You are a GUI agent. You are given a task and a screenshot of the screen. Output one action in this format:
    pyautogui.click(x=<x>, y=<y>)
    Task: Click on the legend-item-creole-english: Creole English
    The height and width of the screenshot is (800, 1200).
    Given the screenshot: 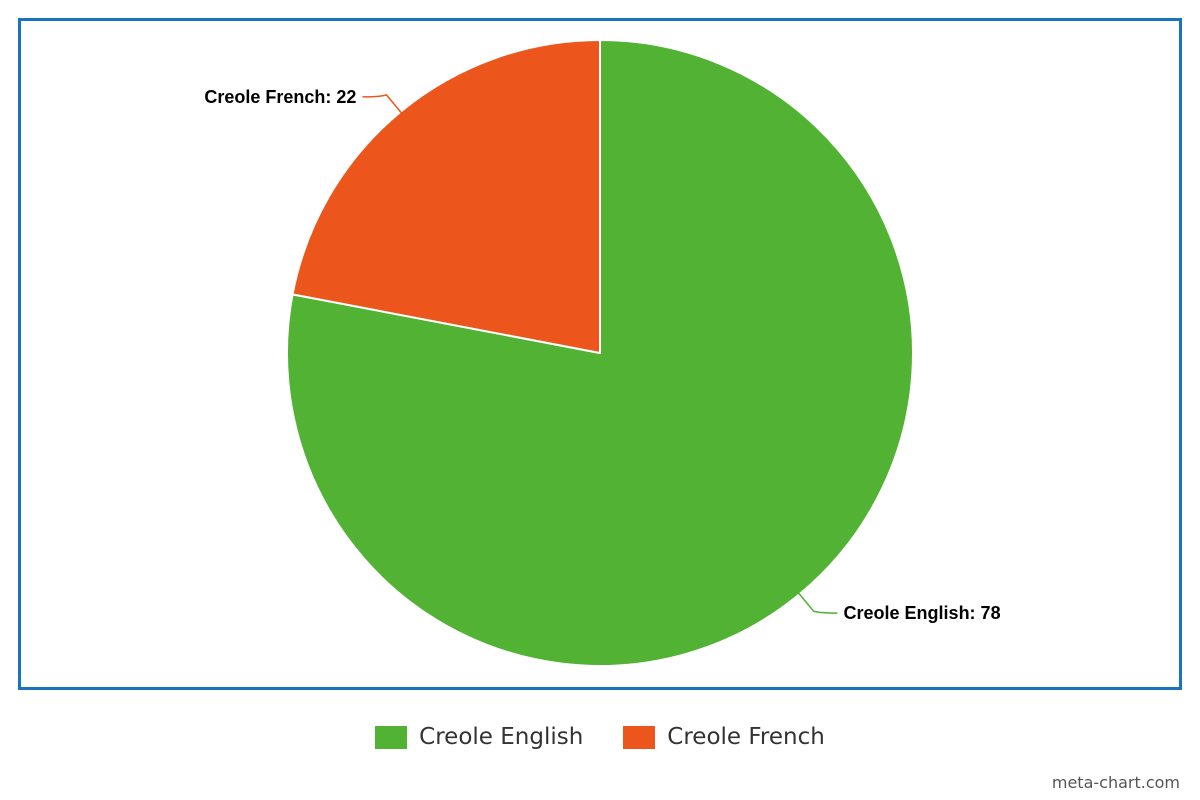 What is the action you would take?
    pyautogui.click(x=479, y=737)
    